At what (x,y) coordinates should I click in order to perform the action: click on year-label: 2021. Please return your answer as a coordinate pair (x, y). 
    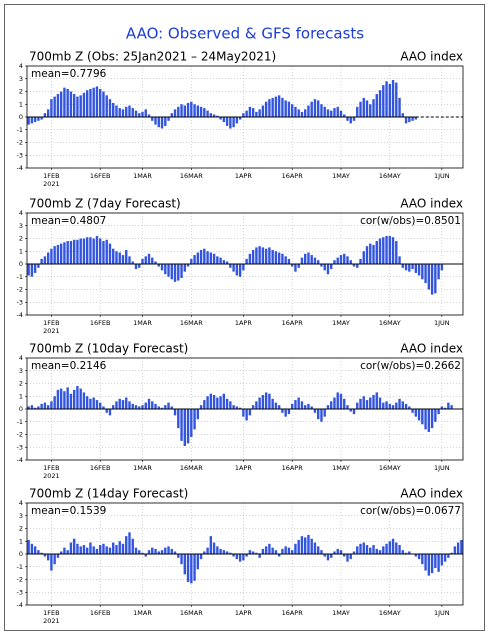
    Looking at the image, I should click on (51, 331).